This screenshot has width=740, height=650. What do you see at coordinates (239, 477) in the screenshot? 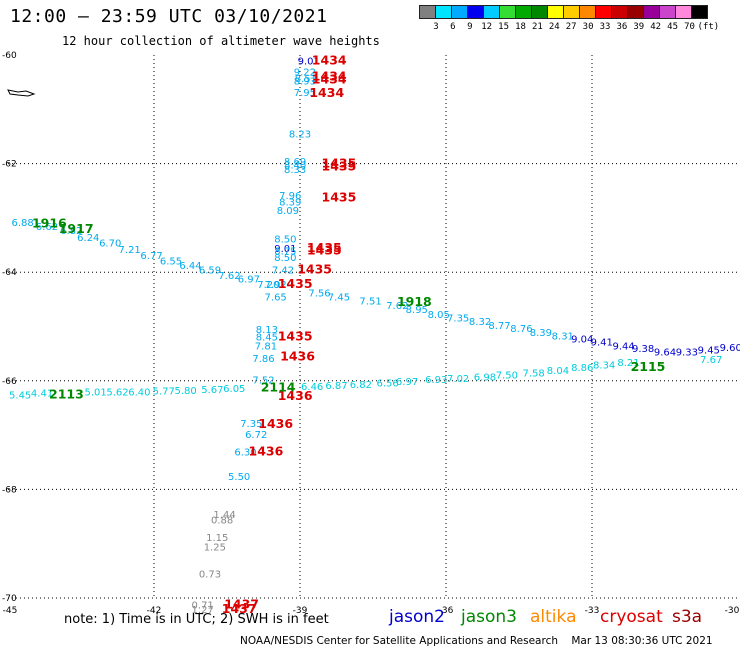
I see `wave-height-value: 5.50` at bounding box center [239, 477].